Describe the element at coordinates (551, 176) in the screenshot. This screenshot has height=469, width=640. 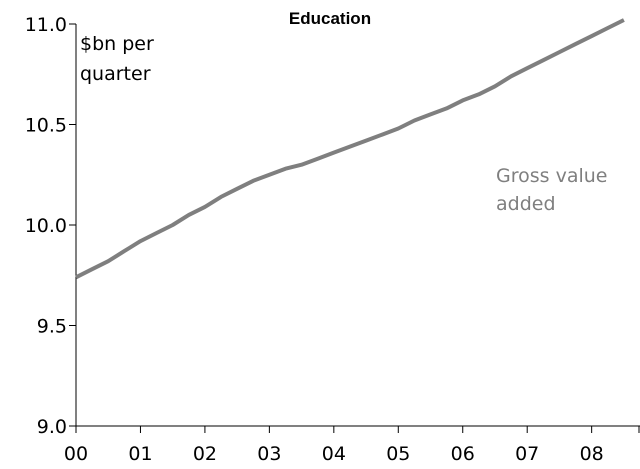
I see `series-label-line-1: Gross value` at that location.